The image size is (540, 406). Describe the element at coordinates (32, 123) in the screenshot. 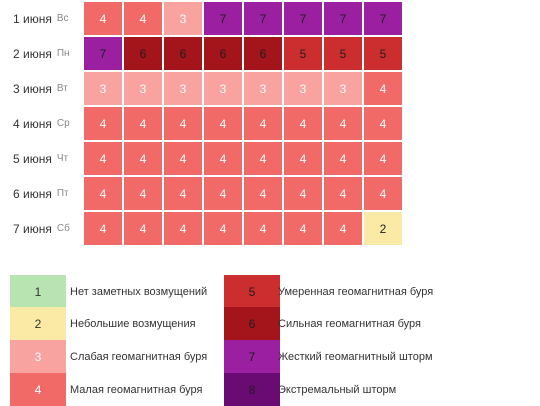

I see `row-date: 4 июня` at that location.